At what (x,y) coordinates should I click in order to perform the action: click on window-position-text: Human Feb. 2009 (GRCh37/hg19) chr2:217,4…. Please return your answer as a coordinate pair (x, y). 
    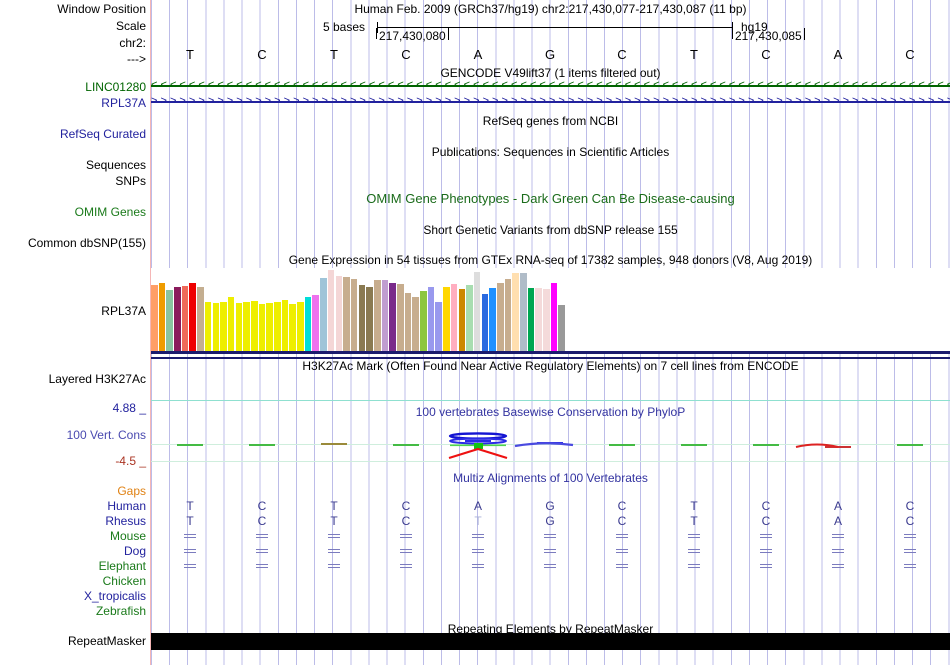
    Looking at the image, I should click on (550, 9).